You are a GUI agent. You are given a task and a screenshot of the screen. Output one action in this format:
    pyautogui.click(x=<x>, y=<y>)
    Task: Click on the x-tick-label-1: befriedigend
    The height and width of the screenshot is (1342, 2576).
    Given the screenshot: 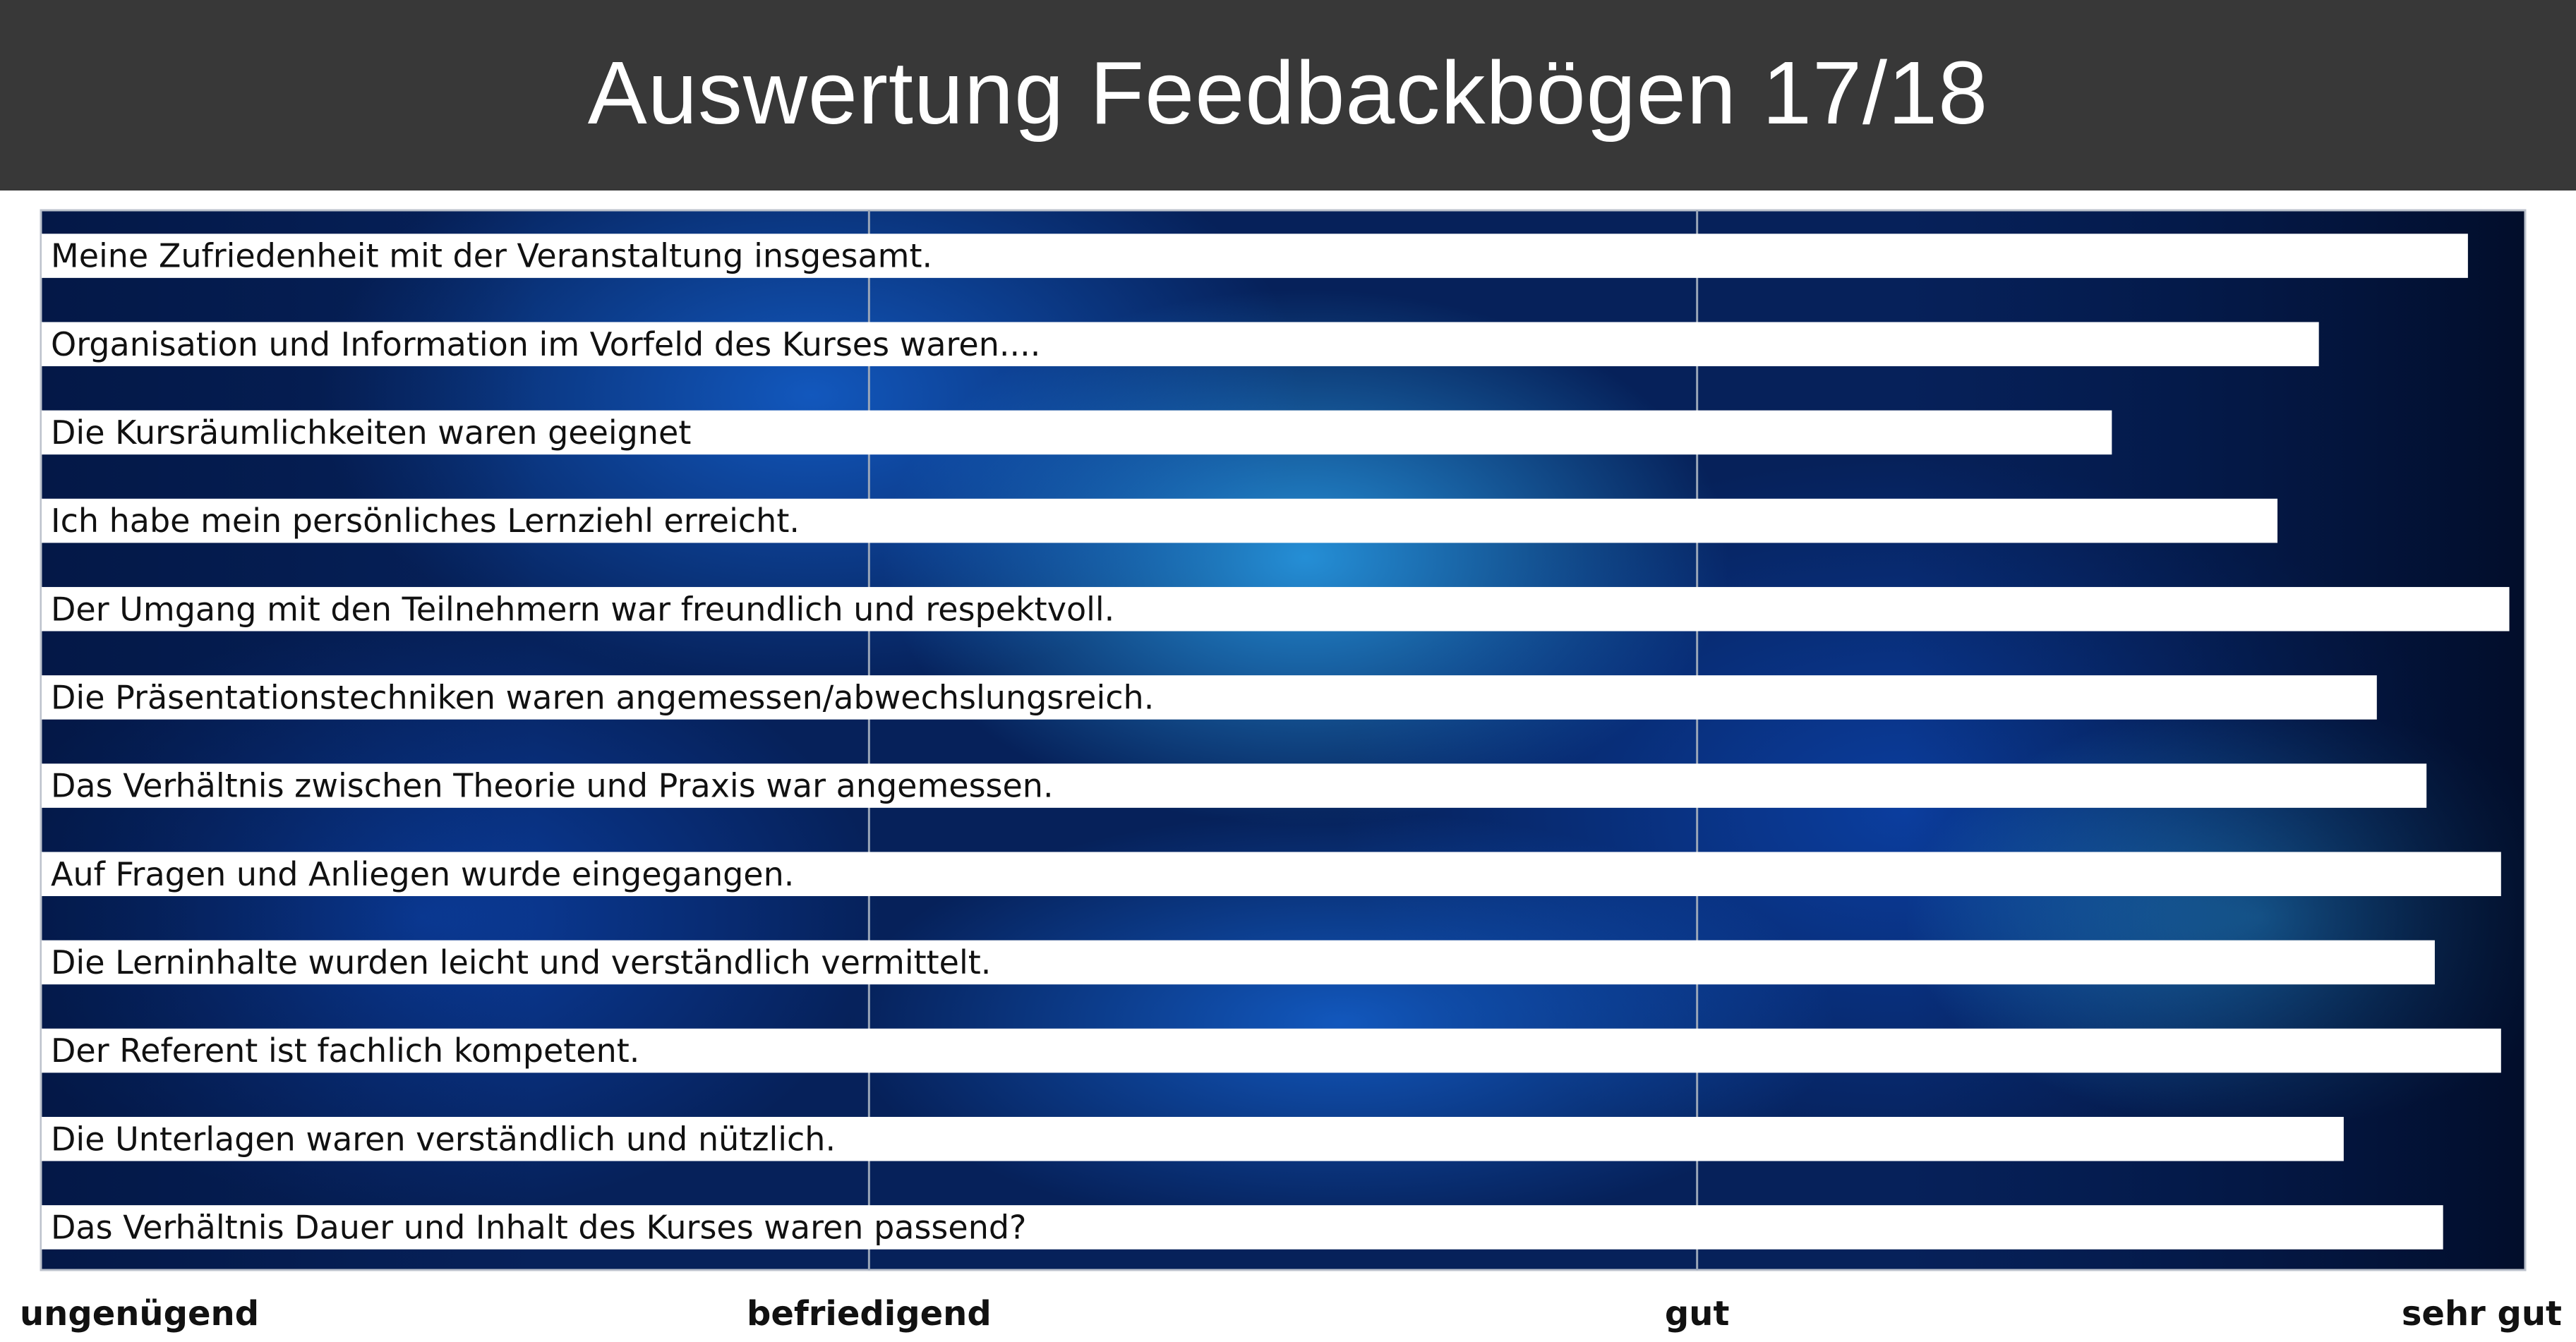 What is the action you would take?
    pyautogui.click(x=869, y=1314)
    